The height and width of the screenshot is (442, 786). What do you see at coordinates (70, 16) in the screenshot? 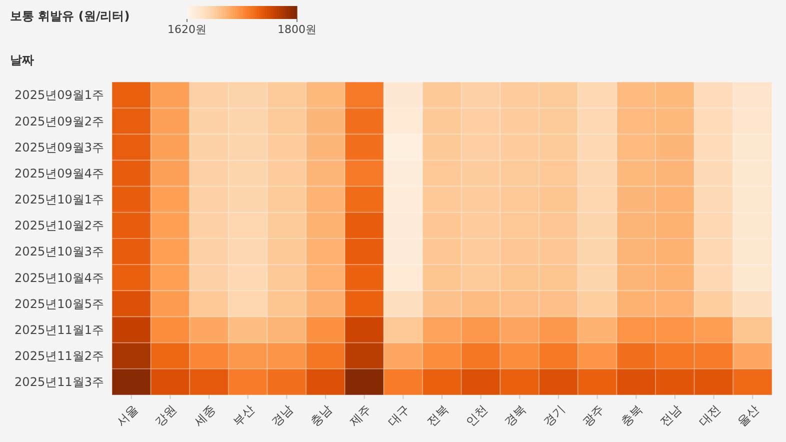
I see `color-bar-title: 보통 휘발유 (원/리터)` at bounding box center [70, 16].